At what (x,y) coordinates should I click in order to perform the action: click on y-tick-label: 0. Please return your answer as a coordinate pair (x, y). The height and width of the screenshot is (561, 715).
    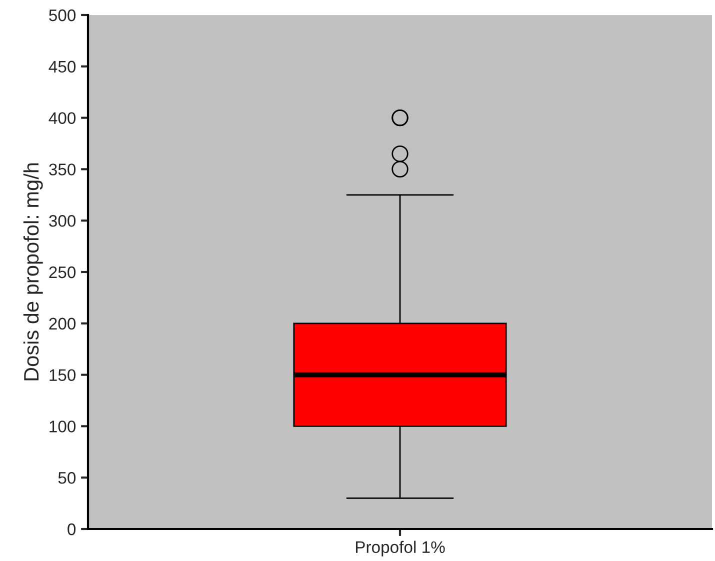
    Looking at the image, I should click on (72, 529).